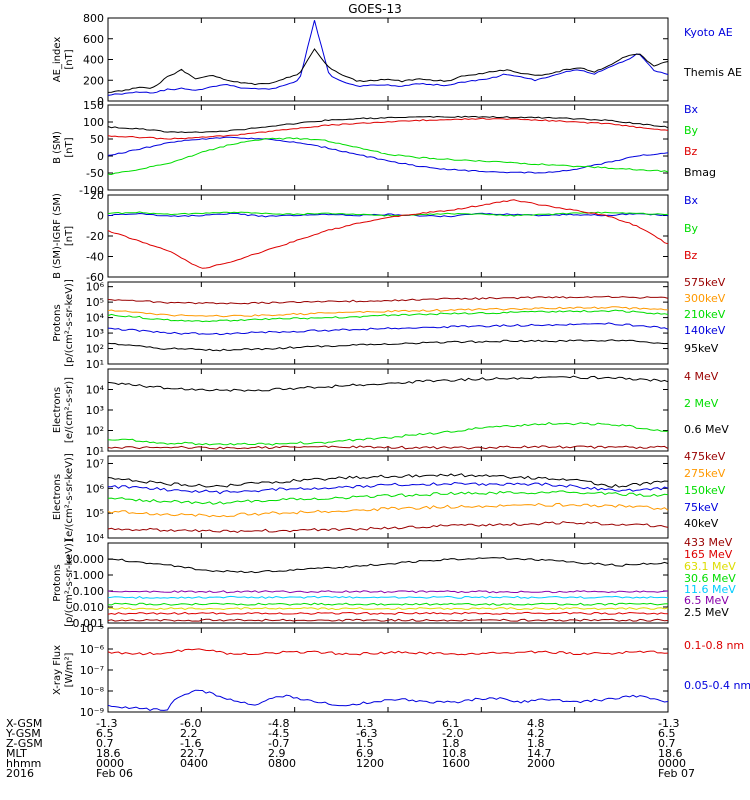  Describe the element at coordinates (93, 105) in the screenshot. I see `y-tick-label: 150` at that location.